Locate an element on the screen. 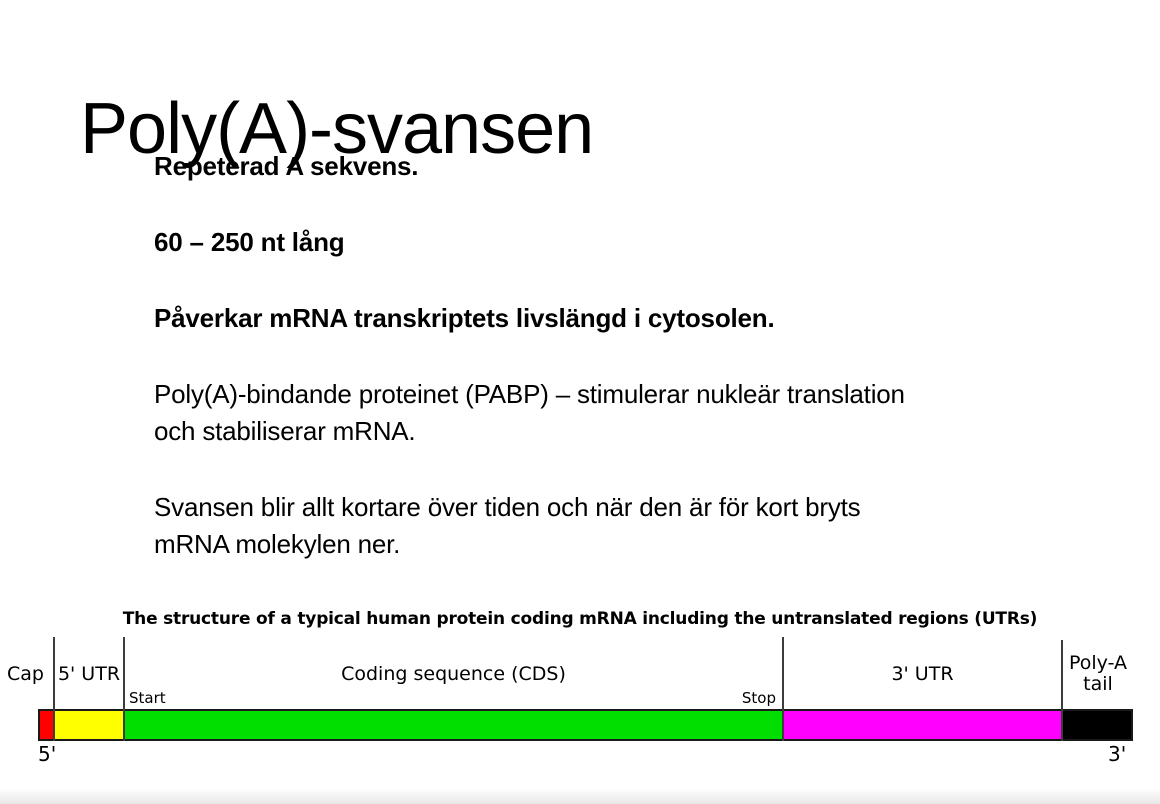 Image resolution: width=1160 pixels, height=804 pixels. boundary-line-cap-5utr is located at coordinates (54, 689).